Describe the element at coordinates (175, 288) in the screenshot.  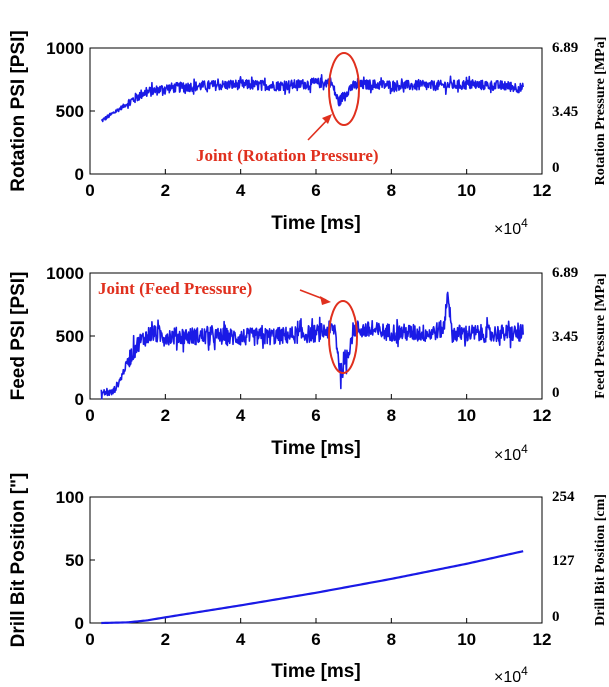
I see `annotation-text: Joint (Feed Pressure)` at that location.